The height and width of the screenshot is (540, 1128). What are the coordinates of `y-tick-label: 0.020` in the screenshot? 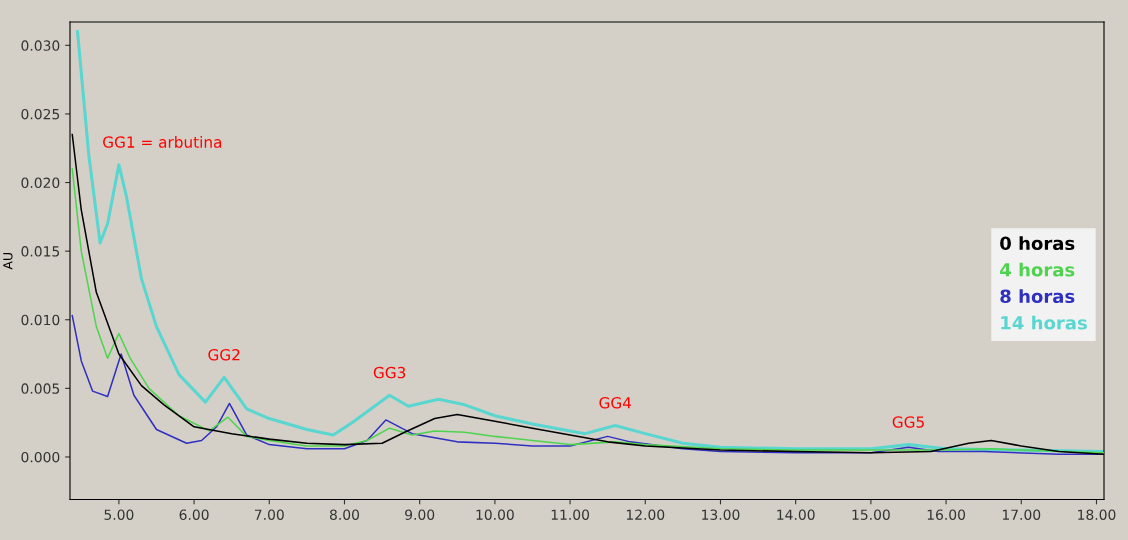 It's located at (40, 183).